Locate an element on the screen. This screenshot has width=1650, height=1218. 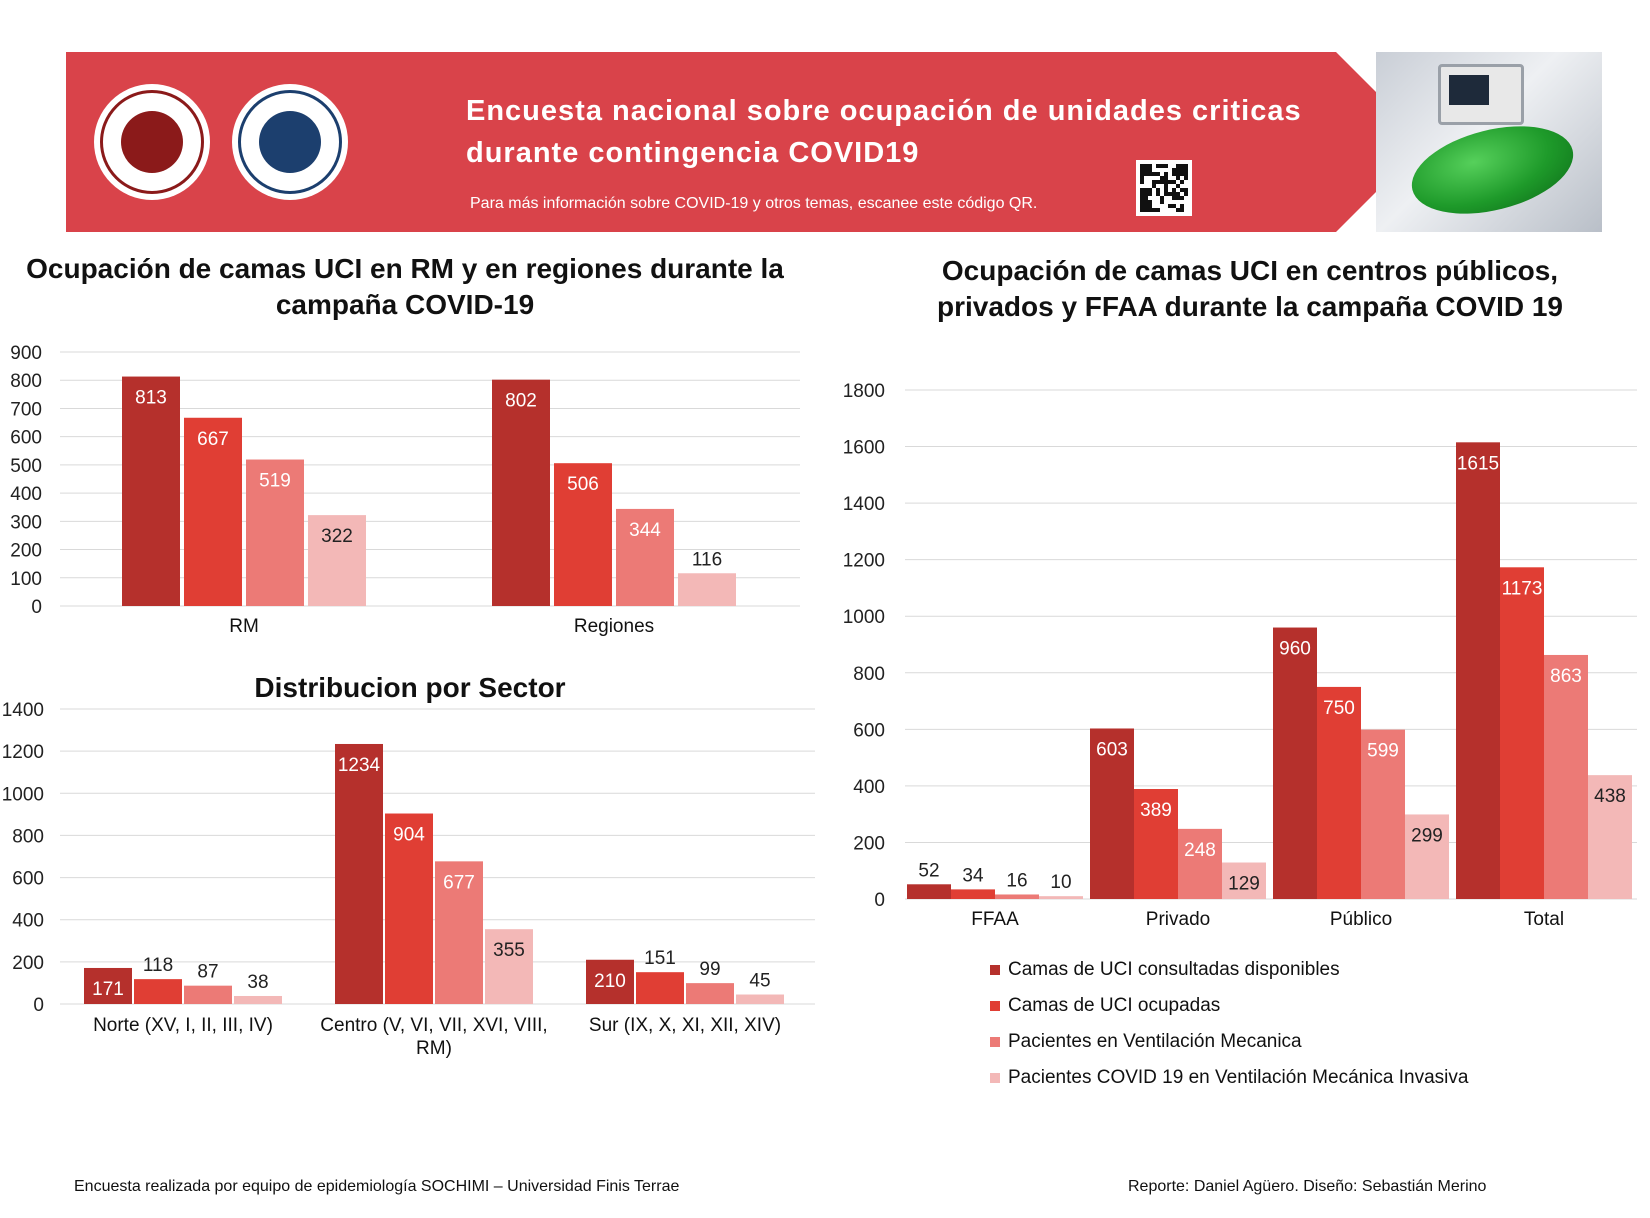
monitor-icon is located at coordinates (1481, 94).